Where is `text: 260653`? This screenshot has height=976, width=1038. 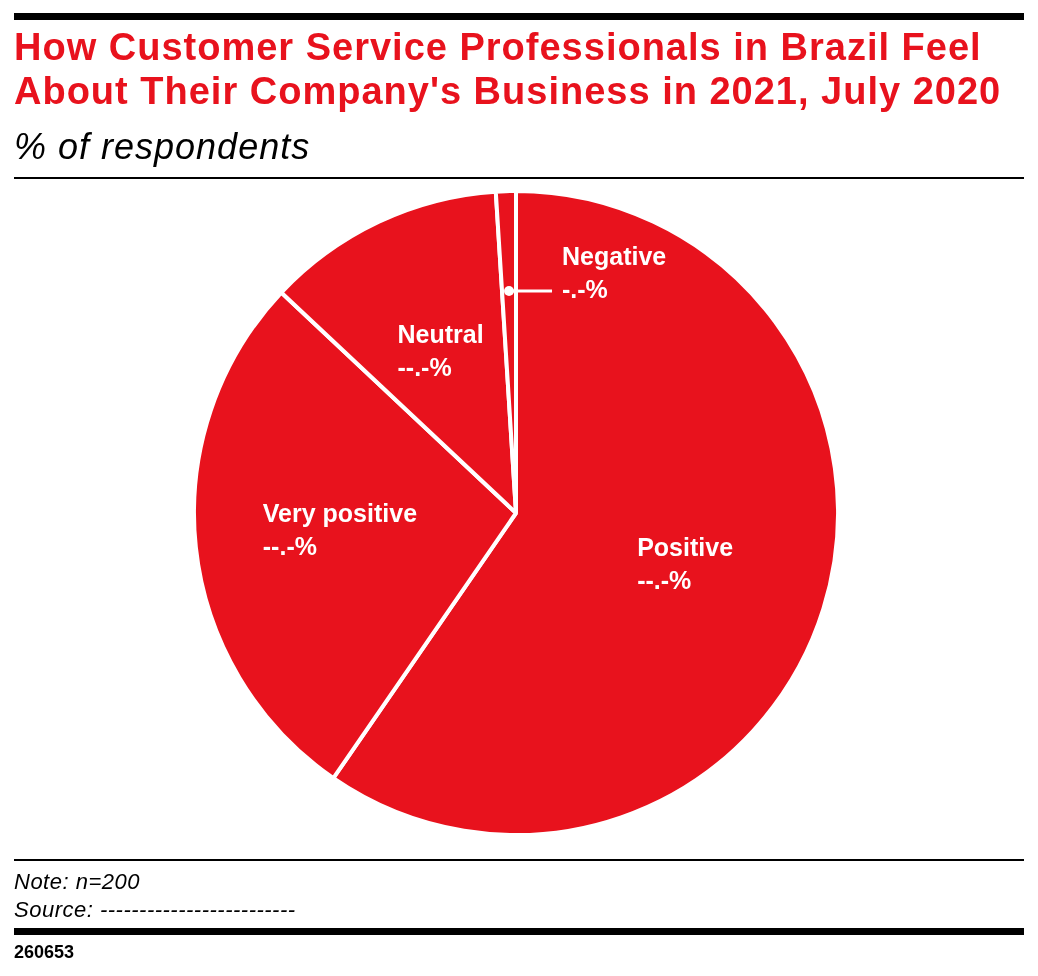 text: 260653 is located at coordinates (44, 952).